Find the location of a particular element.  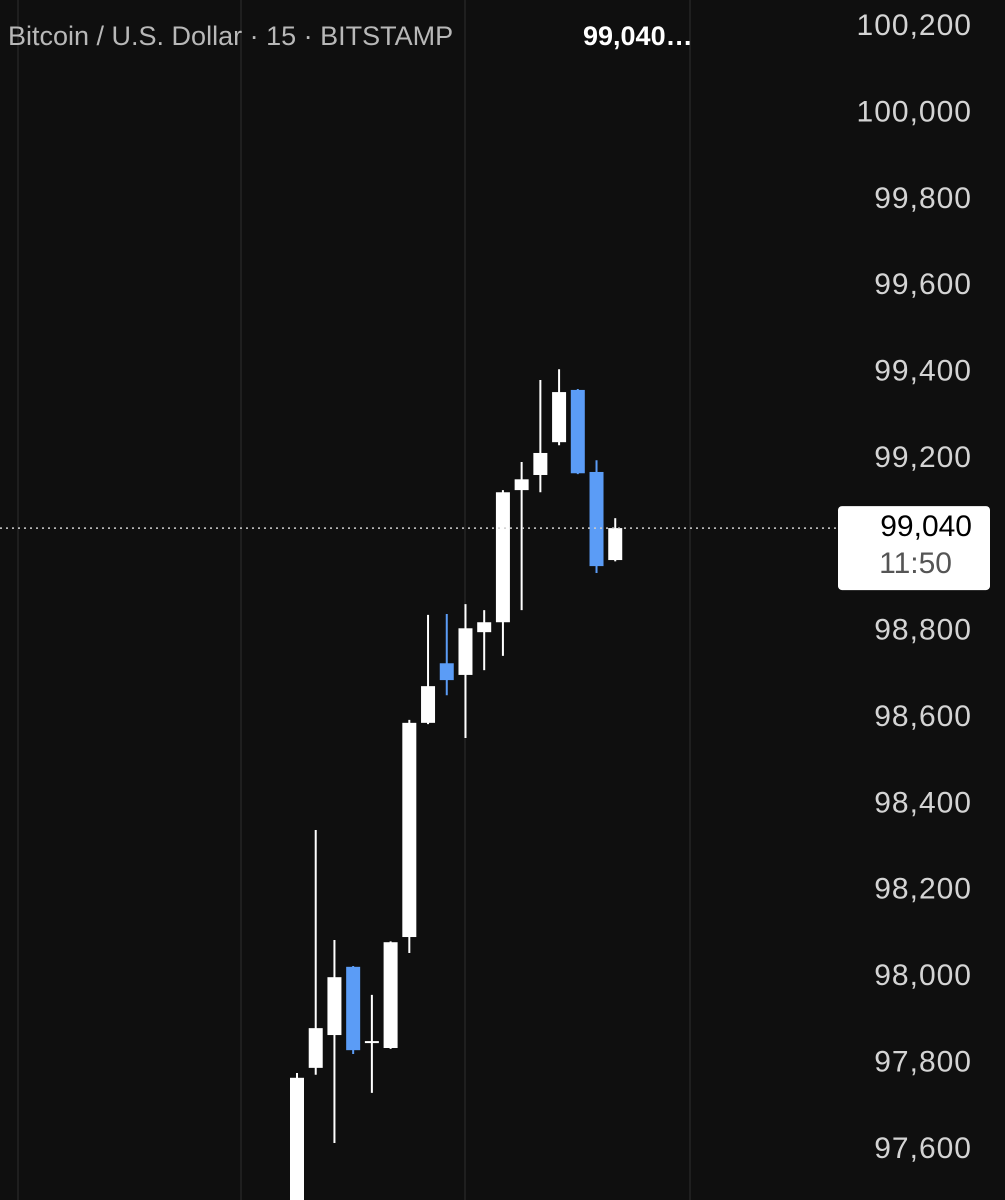

y-tick-label: 98,800 is located at coordinates (923, 630).